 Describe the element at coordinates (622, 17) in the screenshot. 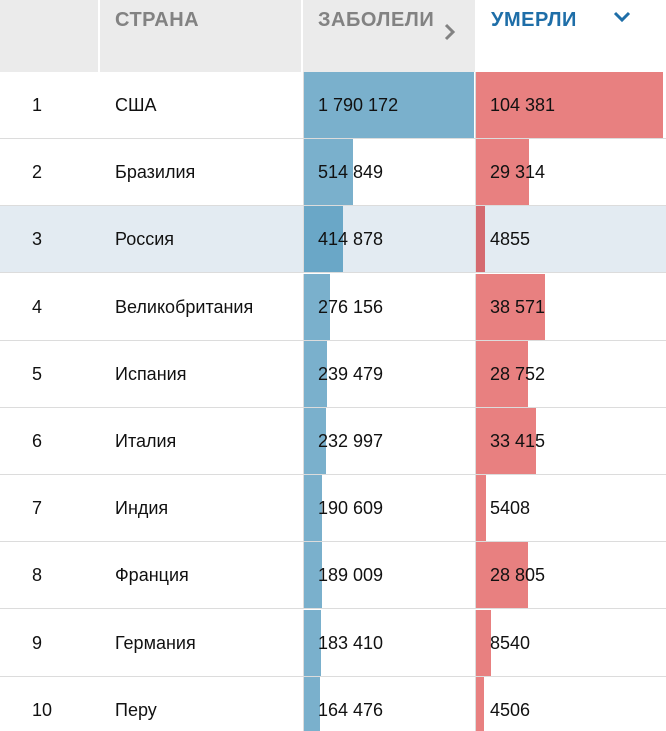

I see `chevron-down-icon` at that location.